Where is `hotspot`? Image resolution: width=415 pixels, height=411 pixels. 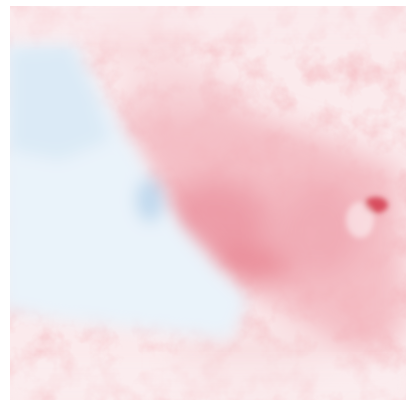
hotspot is located at coordinates (367, 217).